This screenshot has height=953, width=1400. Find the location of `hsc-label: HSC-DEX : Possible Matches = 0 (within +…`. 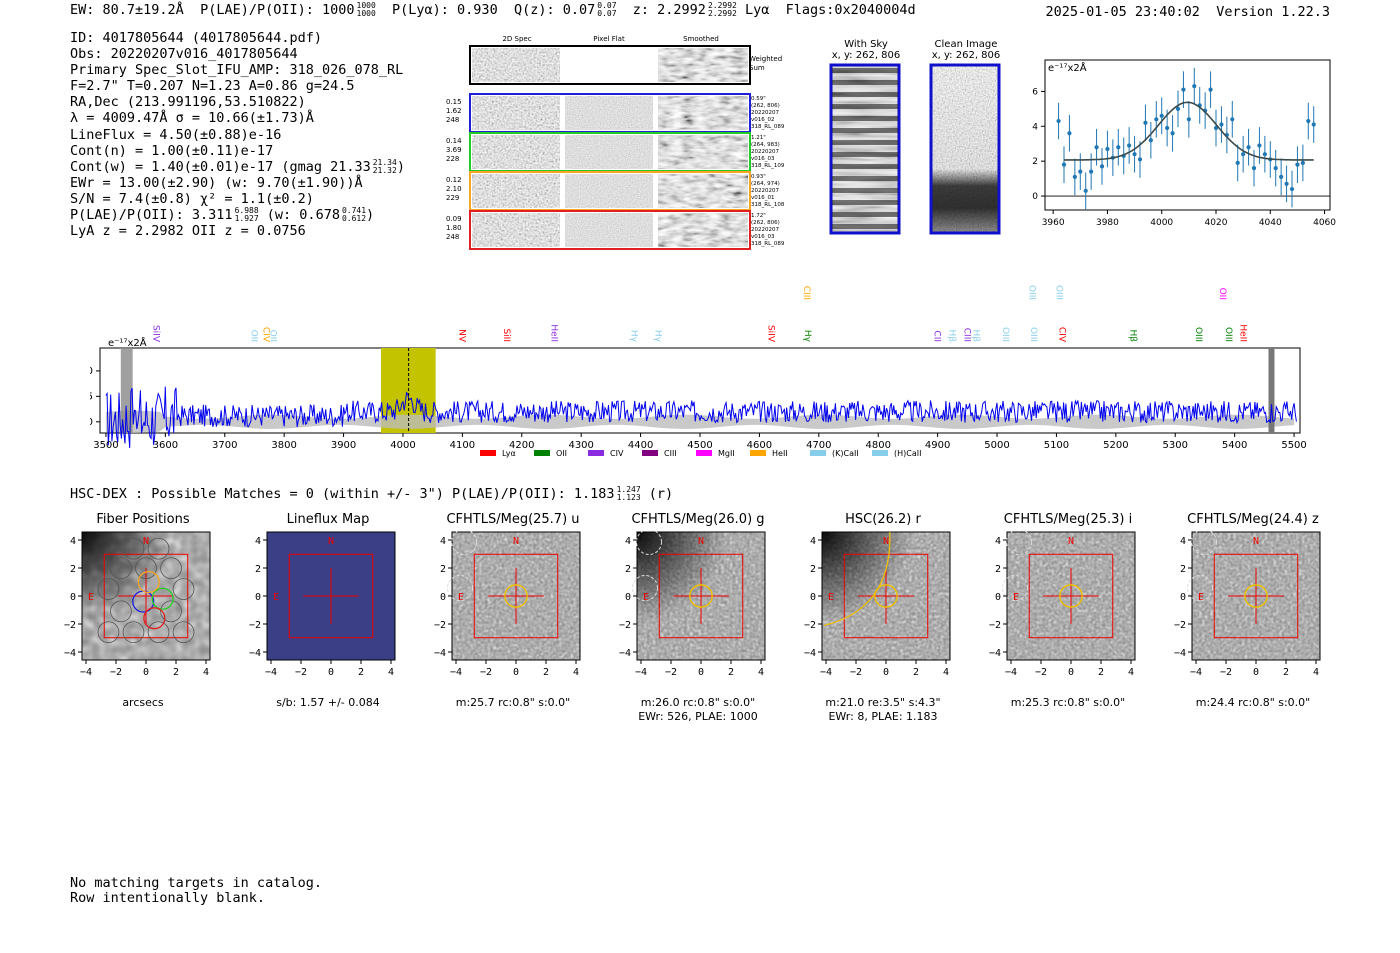

hsc-label: HSC-DEX : Possible Matches = 0 (within +… is located at coordinates (342, 494).